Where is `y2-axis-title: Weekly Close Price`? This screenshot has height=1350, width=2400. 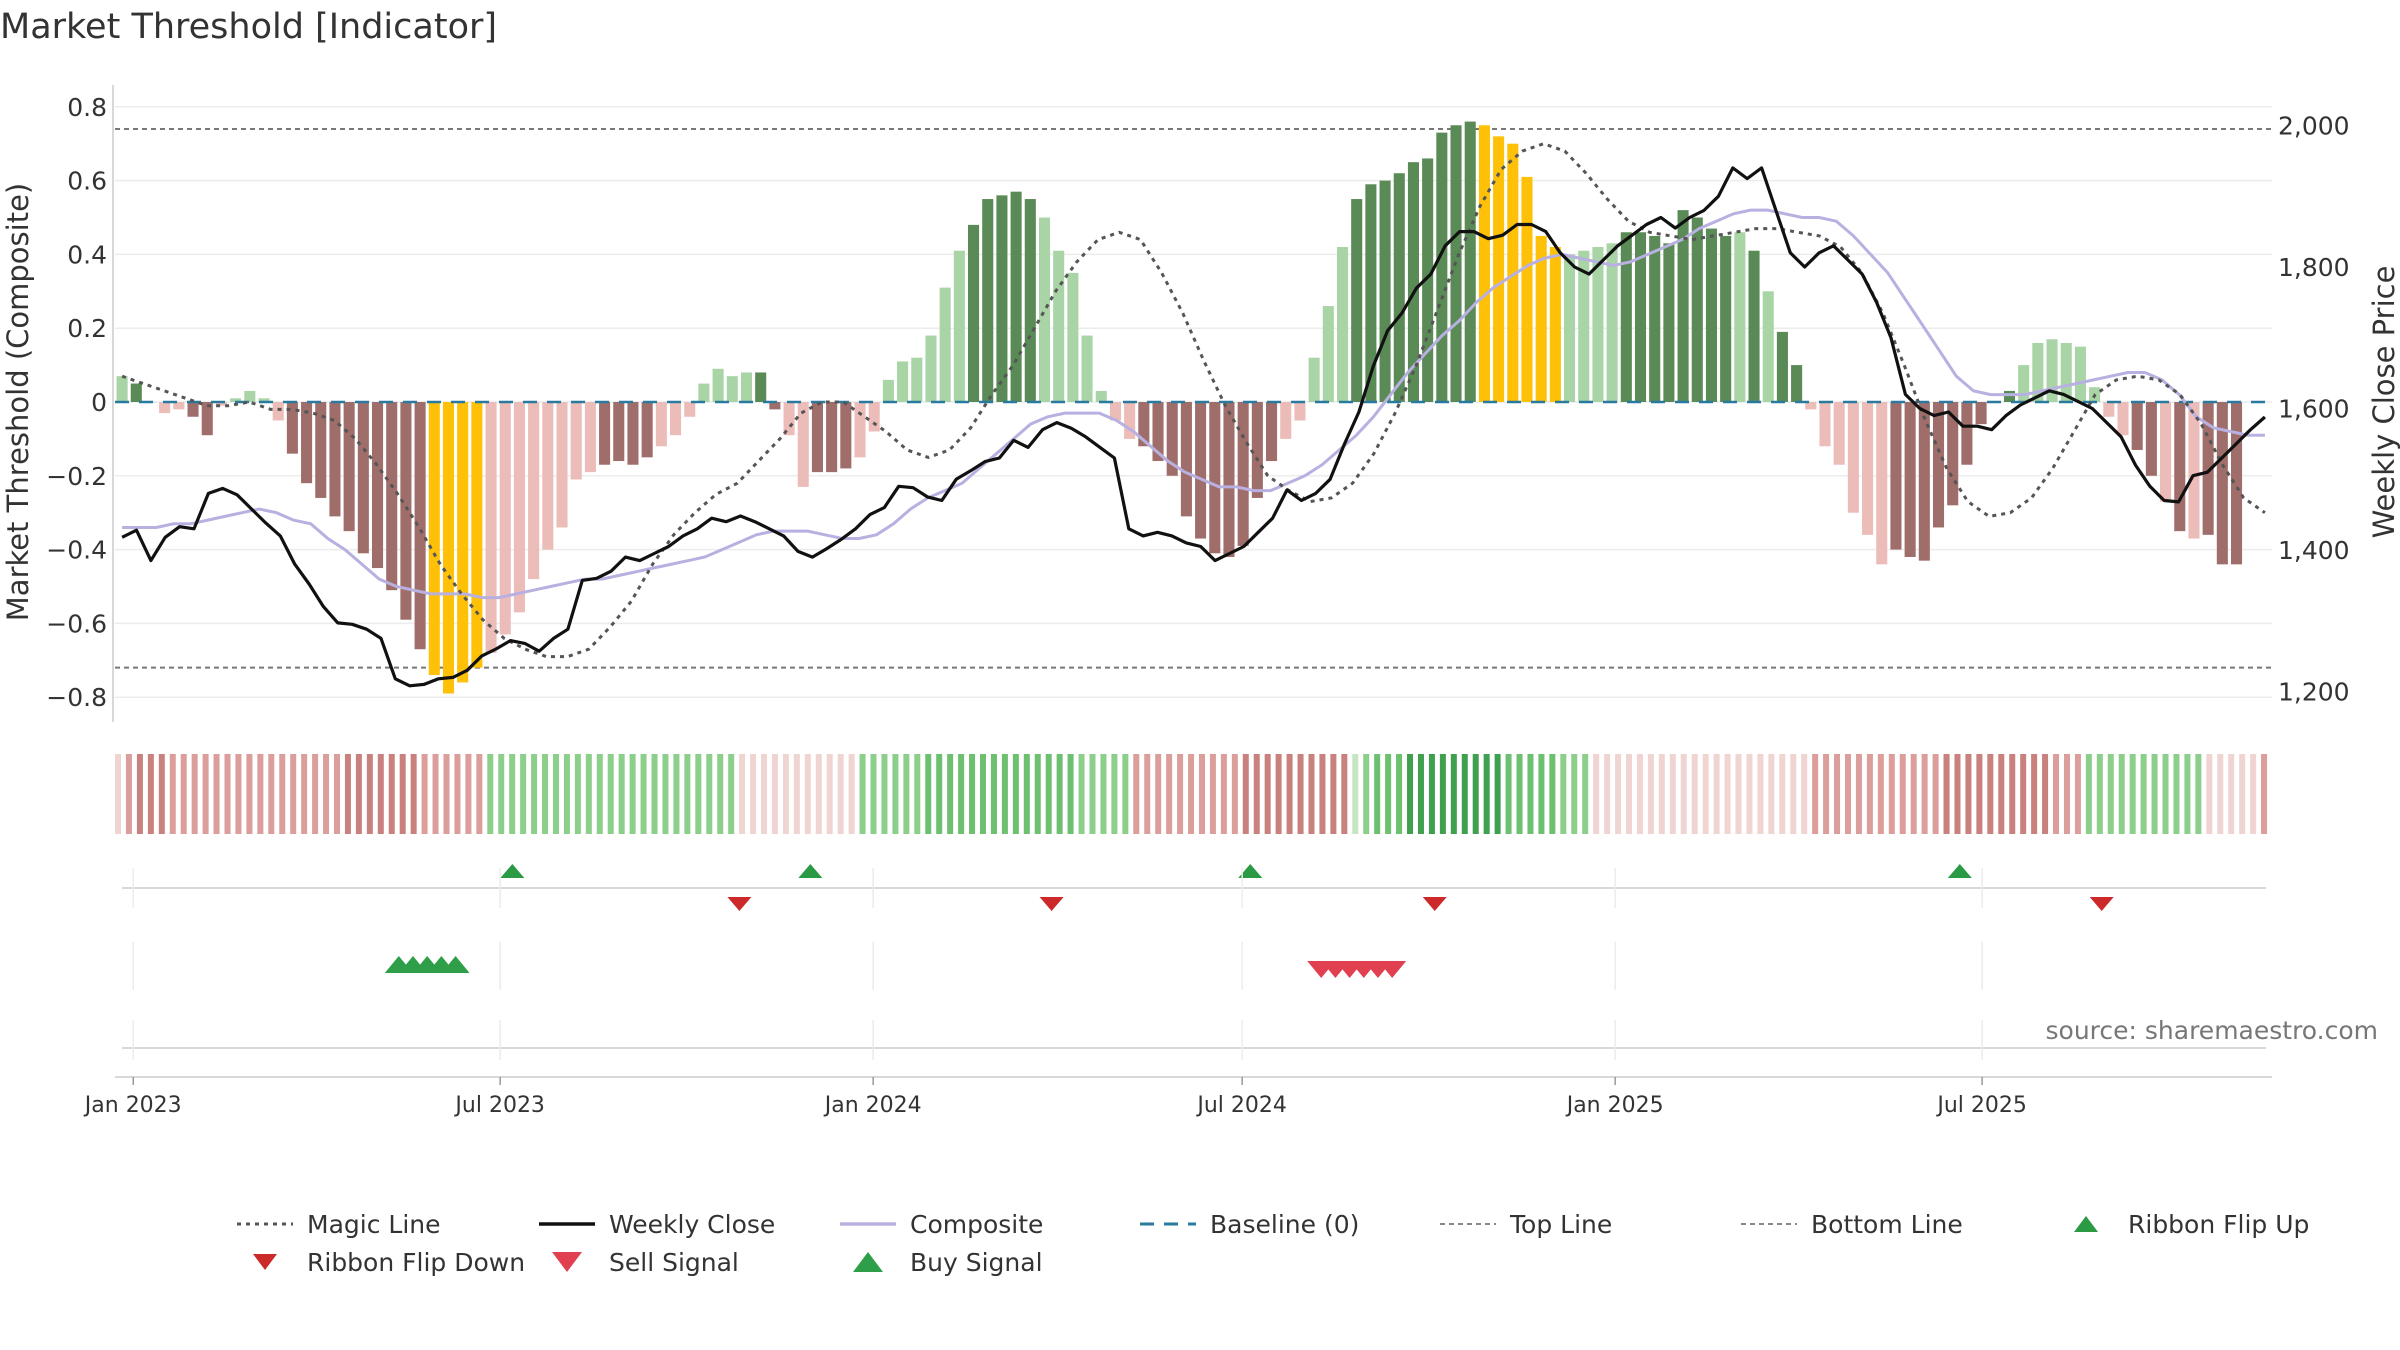
y2-axis-title: Weekly Close Price is located at coordinates (2383, 402).